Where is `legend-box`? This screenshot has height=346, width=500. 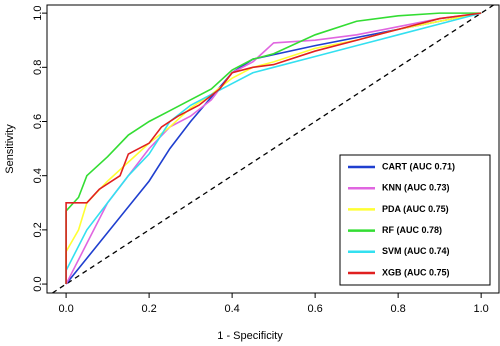
legend-box is located at coordinates (415, 220).